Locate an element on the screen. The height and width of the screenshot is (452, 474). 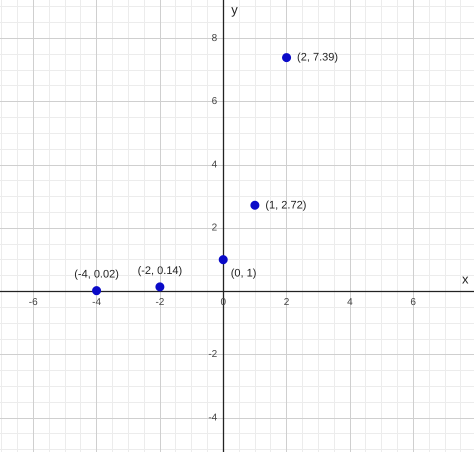
y-tick-label: 8 is located at coordinates (215, 38).